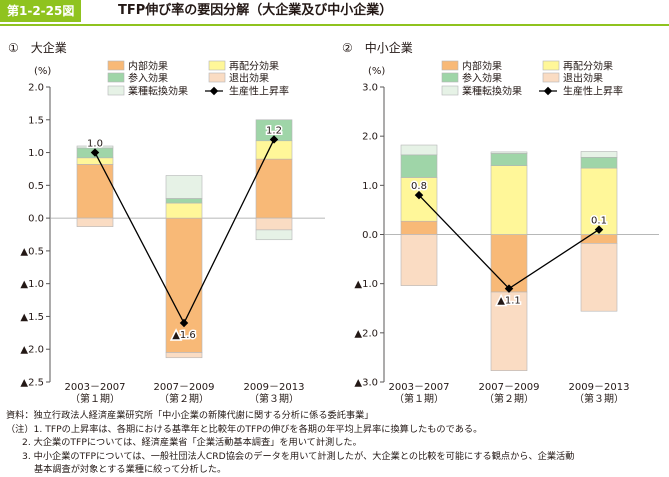  I want to click on note-2: 2. 大企業のTFPについては、経済産業省「企業活動基本調査」を用いて計測した。, so click(192, 442).